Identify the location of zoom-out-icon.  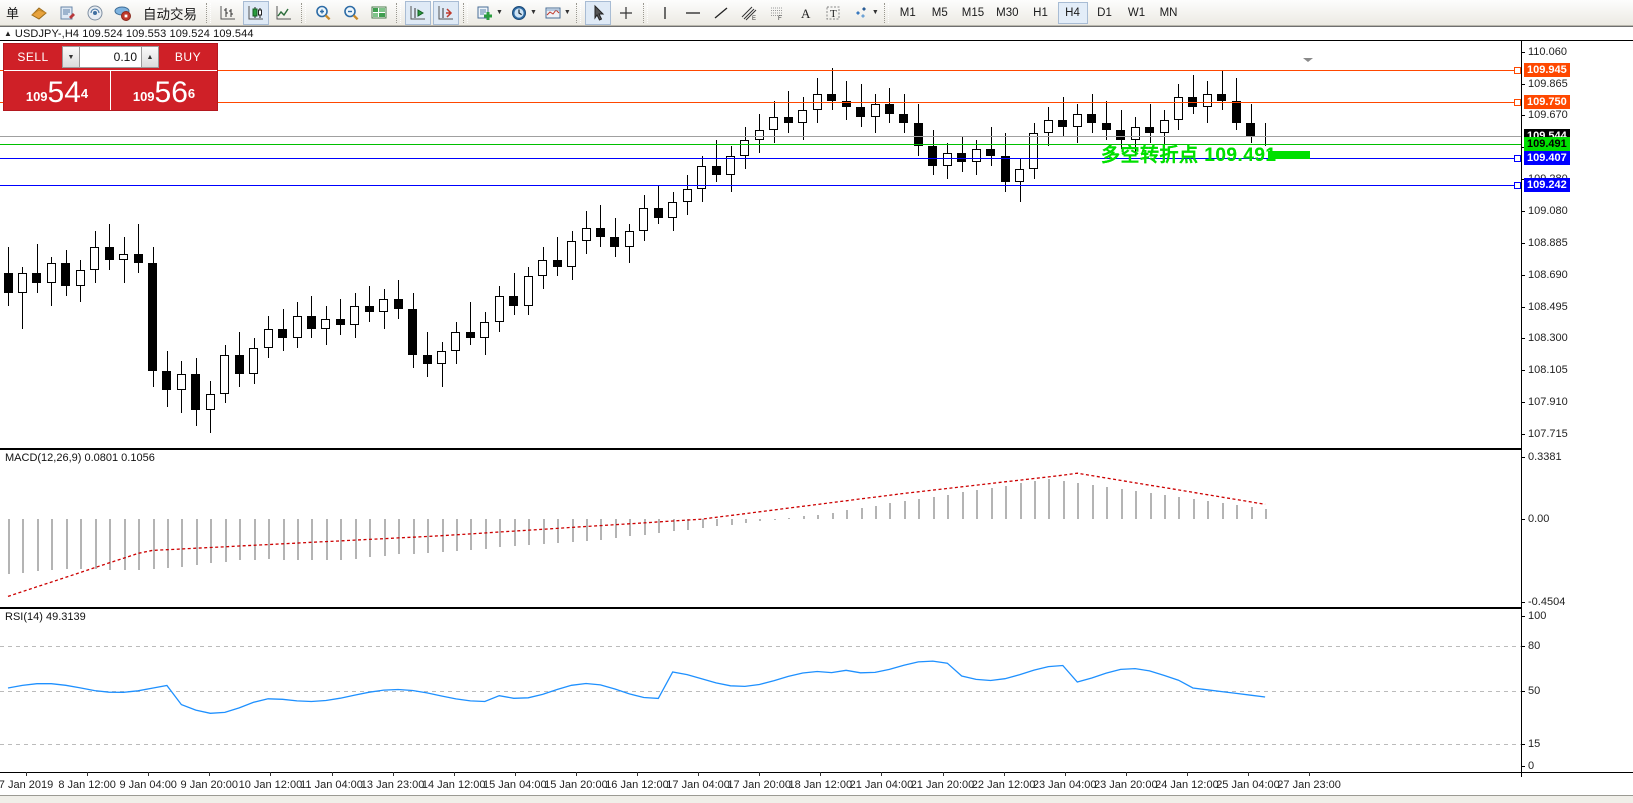
(351, 13).